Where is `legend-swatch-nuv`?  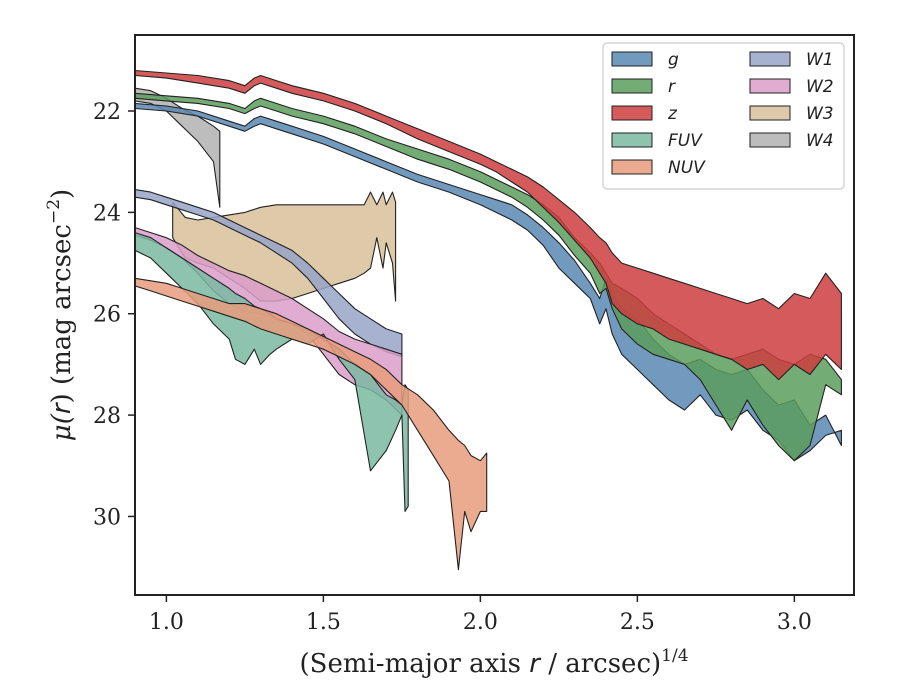
legend-swatch-nuv is located at coordinates (632, 167).